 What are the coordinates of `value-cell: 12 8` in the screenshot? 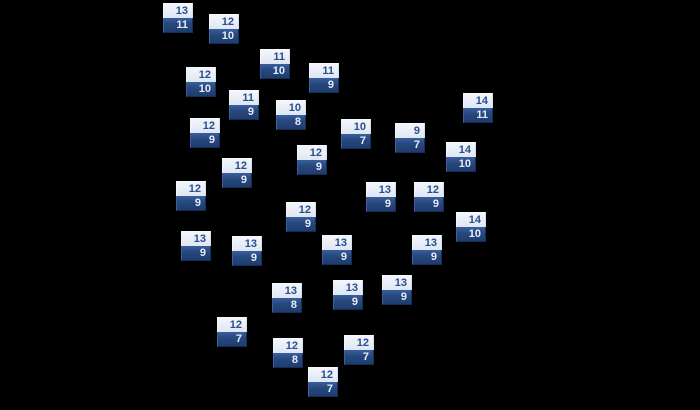 It's located at (288, 353).